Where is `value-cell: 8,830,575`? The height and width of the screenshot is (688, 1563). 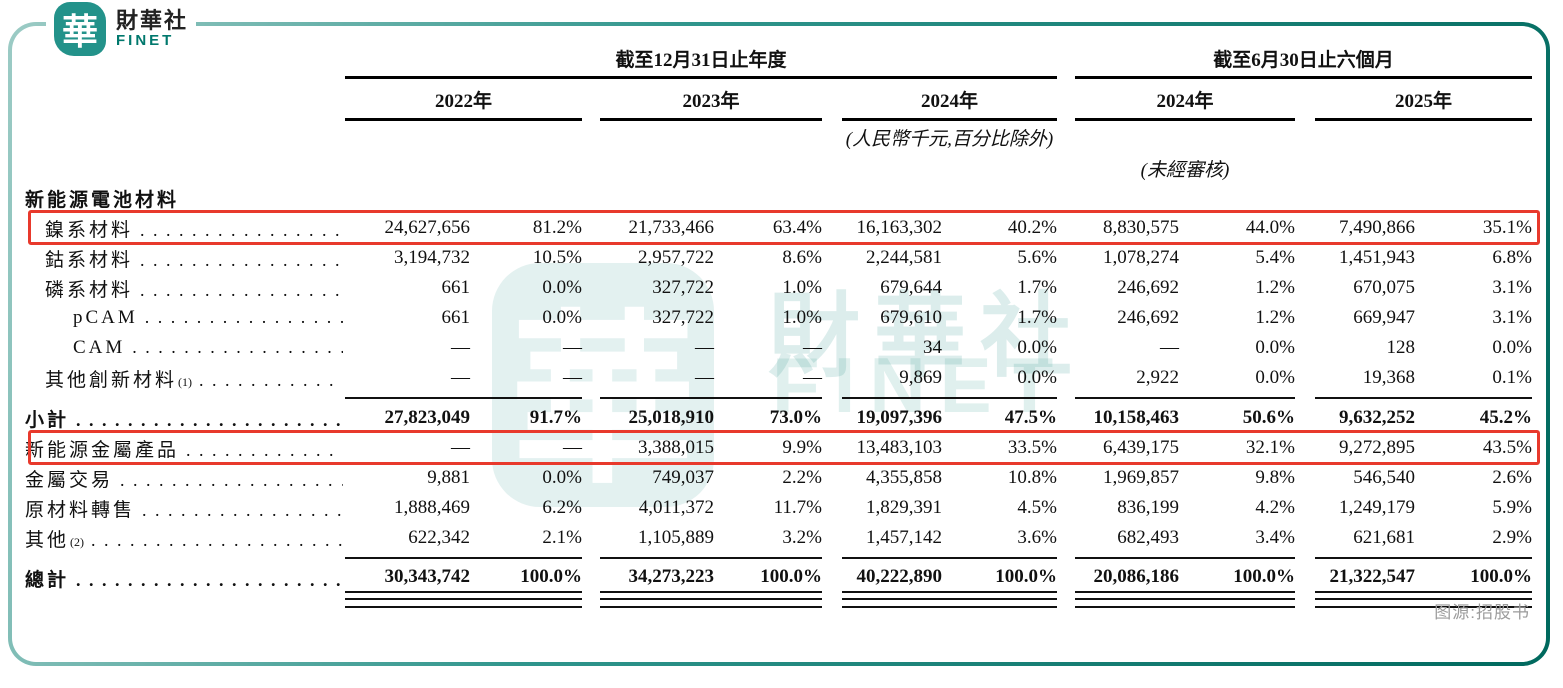
value-cell: 8,830,575 is located at coordinates (1141, 227).